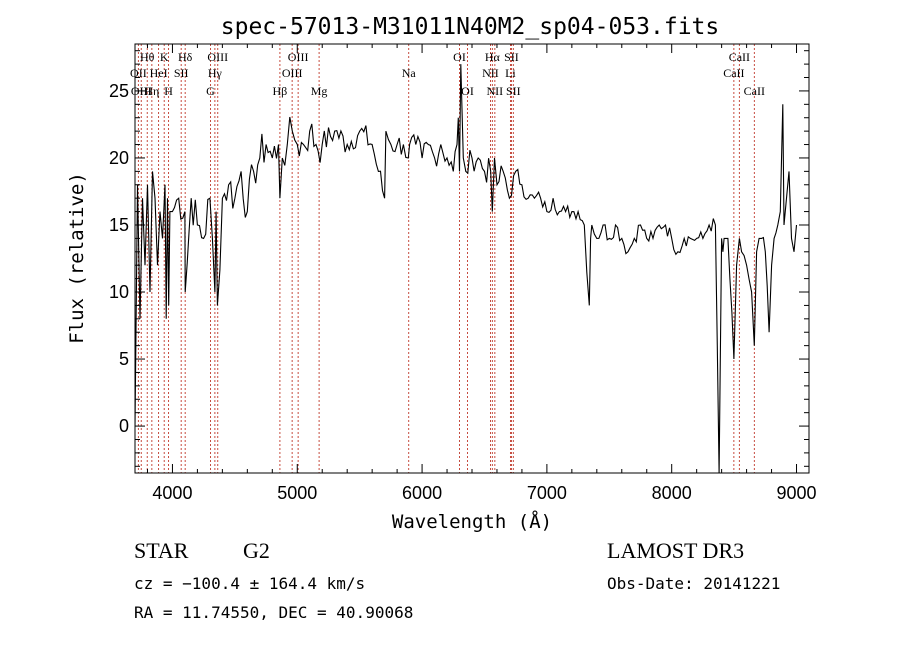 The height and width of the screenshot is (649, 900). Describe the element at coordinates (161, 550) in the screenshot. I see `object-class: STAR` at that location.